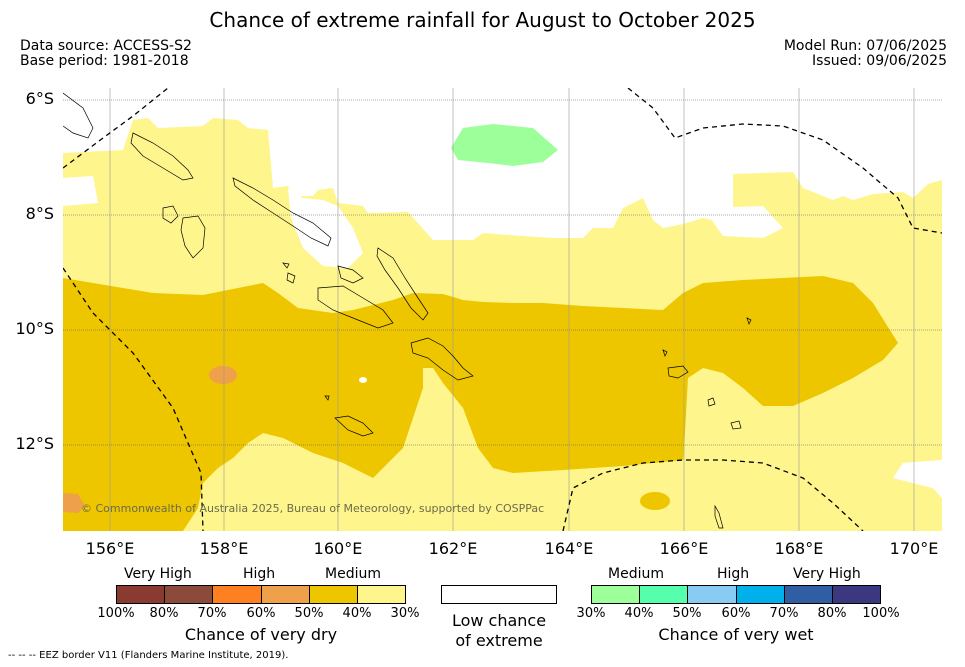 Image resolution: width=965 pixels, height=667 pixels. Describe the element at coordinates (917, 479) in the screenshot. I see `region-low-chance-d` at that location.